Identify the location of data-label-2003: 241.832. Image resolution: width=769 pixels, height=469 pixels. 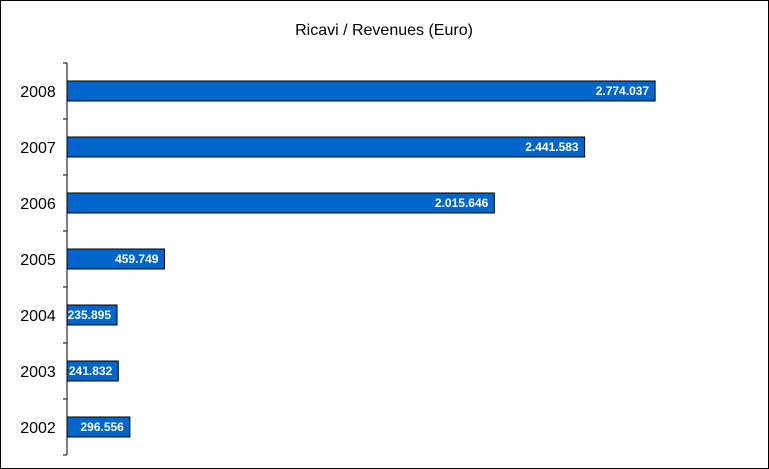
(91, 371).